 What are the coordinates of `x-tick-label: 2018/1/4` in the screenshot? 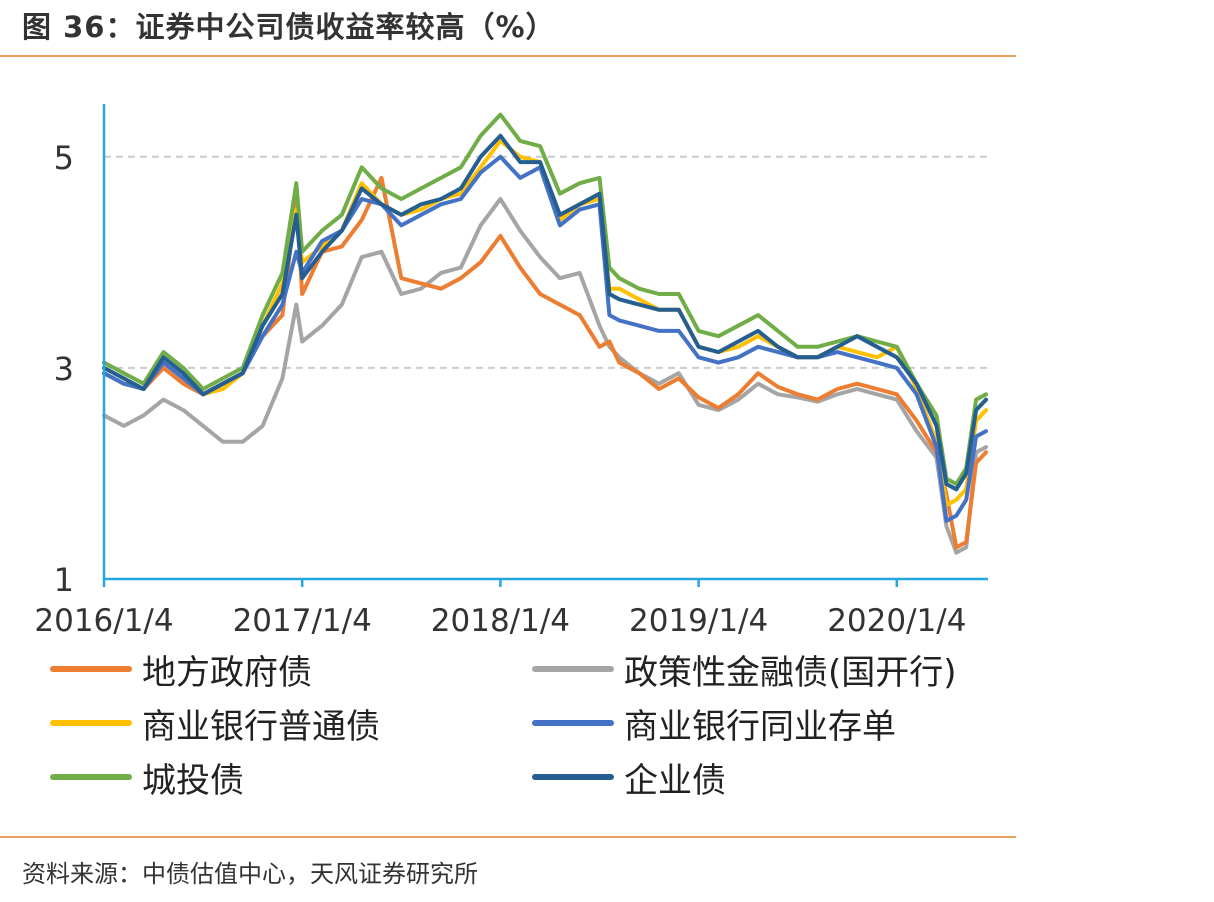 It's located at (500, 621).